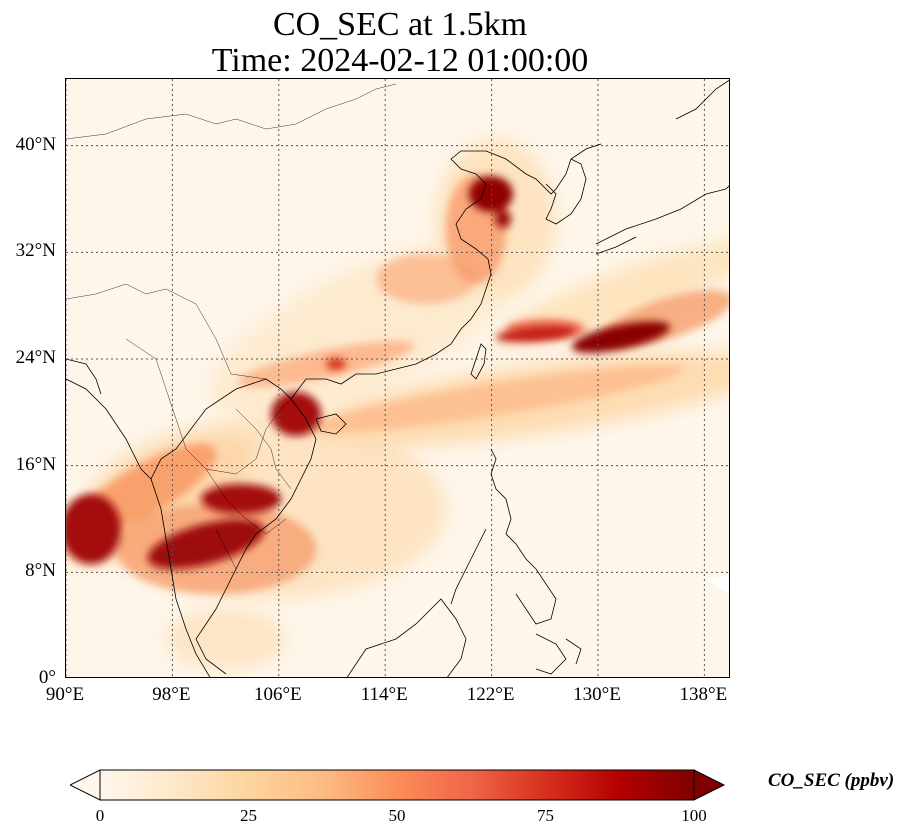 Image resolution: width=916 pixels, height=836 pixels. Describe the element at coordinates (85, 785) in the screenshot. I see `colorbar-extend-low` at that location.